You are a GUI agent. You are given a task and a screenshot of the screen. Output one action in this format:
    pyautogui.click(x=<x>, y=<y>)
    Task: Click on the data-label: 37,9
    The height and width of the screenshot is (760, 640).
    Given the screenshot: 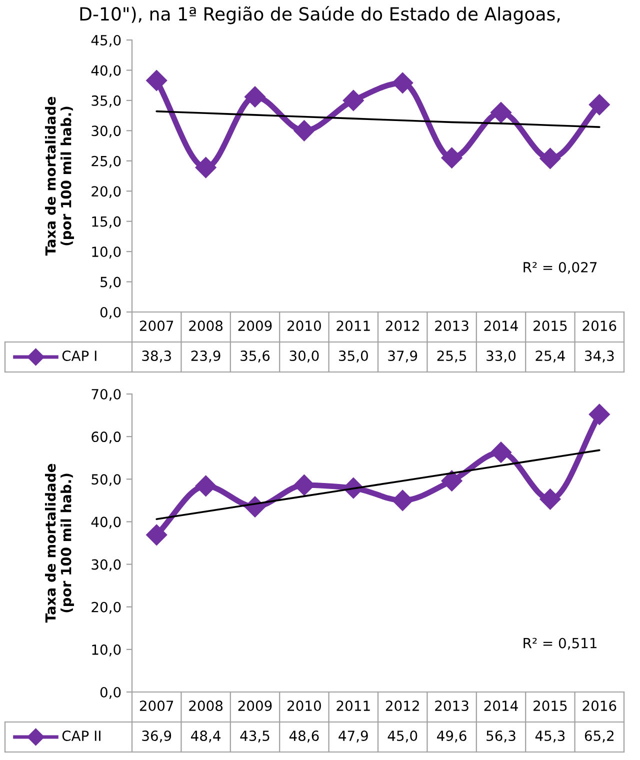 What is the action you would take?
    pyautogui.click(x=403, y=356)
    